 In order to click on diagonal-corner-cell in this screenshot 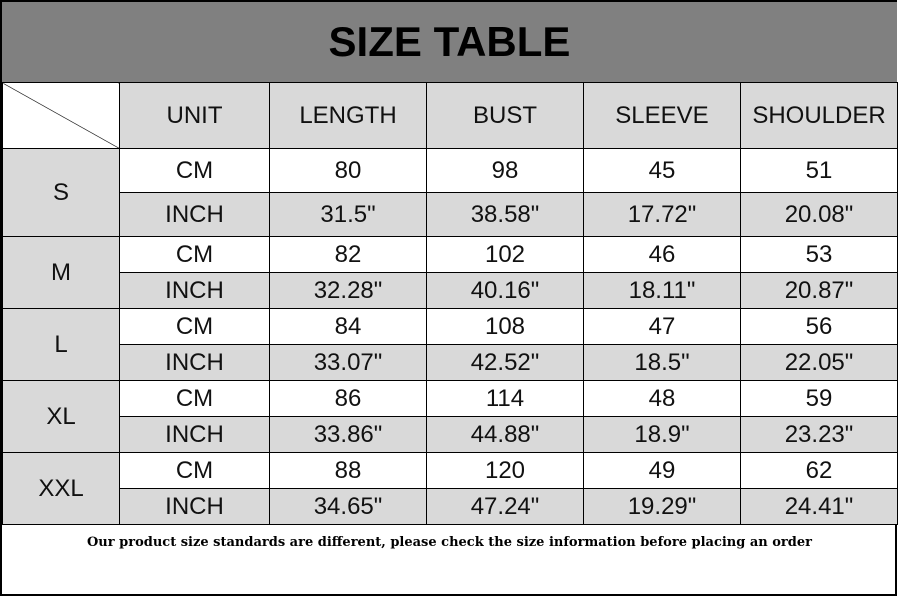, I will do `click(61, 115)`.